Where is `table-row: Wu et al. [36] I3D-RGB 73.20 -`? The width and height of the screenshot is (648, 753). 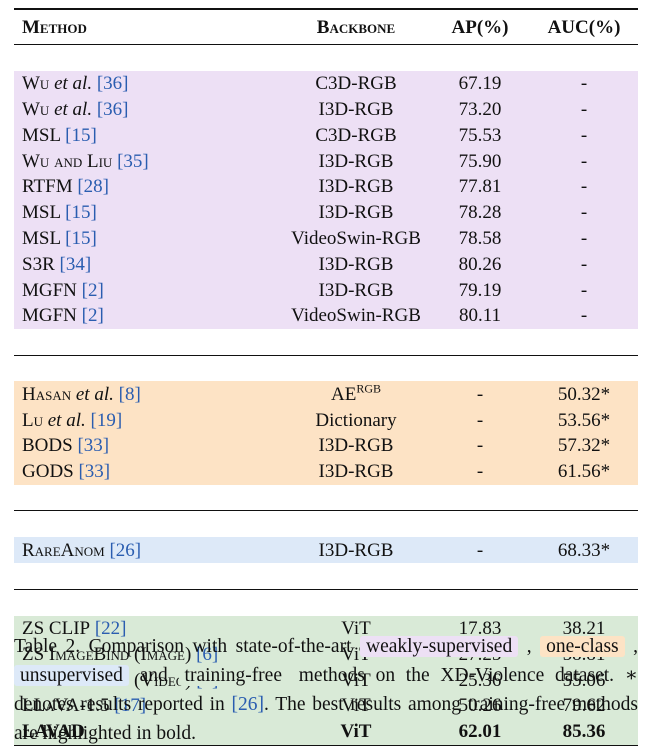
table-row: Wu et al. [36] I3D-RGB 73.20 - is located at coordinates (326, 109).